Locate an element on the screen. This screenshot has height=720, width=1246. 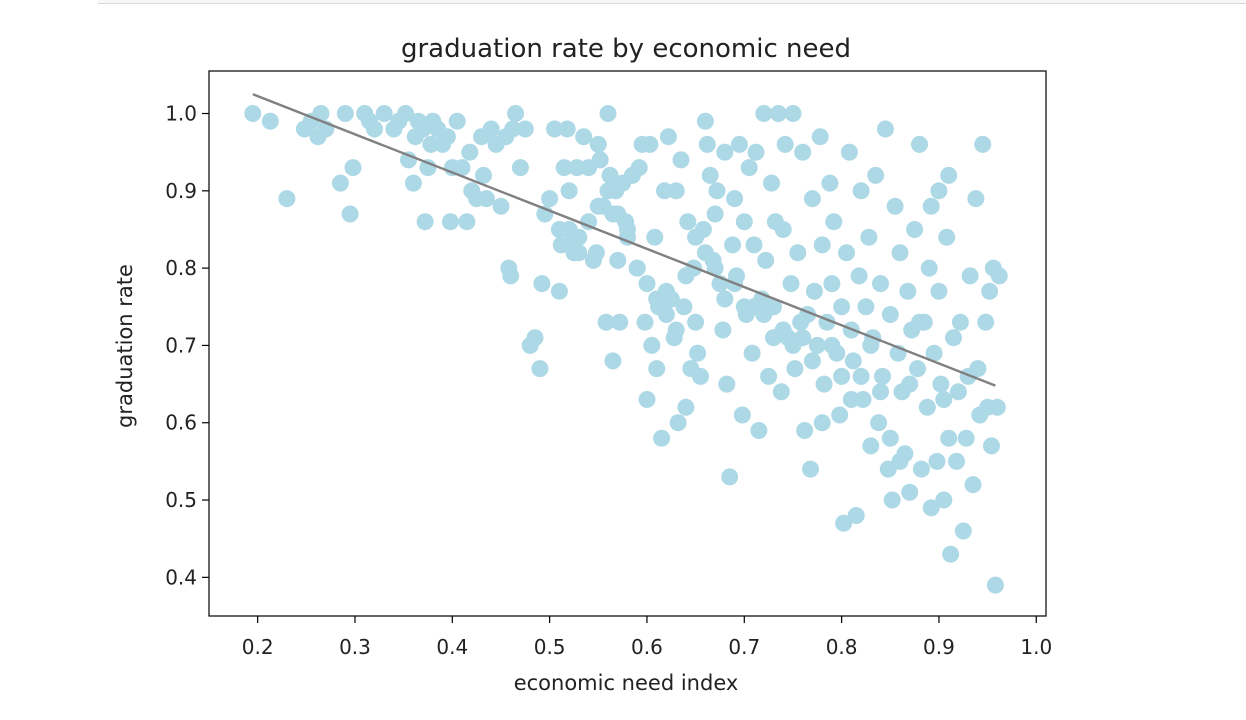
y-tick-label: 0.9 is located at coordinates (181, 191).